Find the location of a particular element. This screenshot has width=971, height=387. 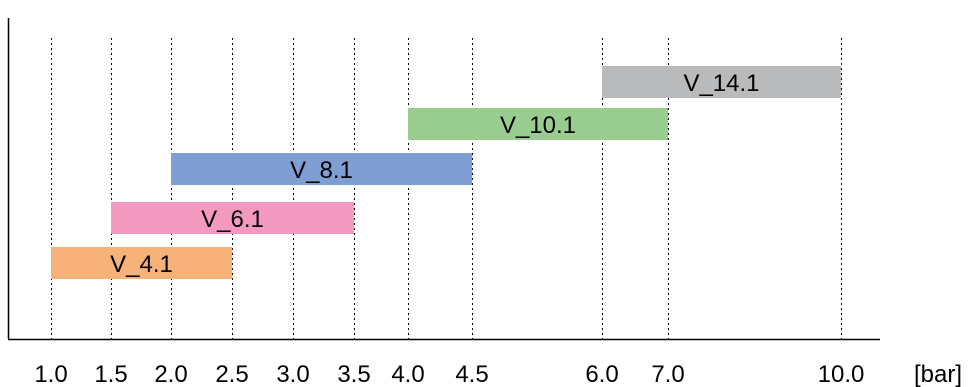

x-tick-label-7-0: 7.0 is located at coordinates (667, 374).